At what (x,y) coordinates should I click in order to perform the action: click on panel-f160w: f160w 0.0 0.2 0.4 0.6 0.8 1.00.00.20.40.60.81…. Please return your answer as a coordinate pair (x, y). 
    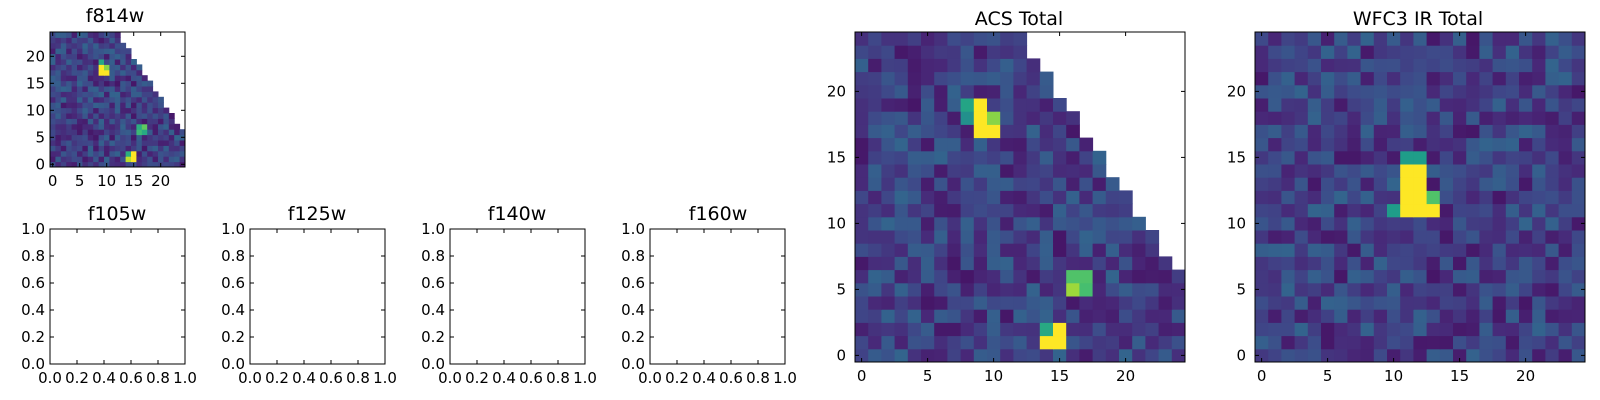
    Looking at the image, I should click on (709, 295).